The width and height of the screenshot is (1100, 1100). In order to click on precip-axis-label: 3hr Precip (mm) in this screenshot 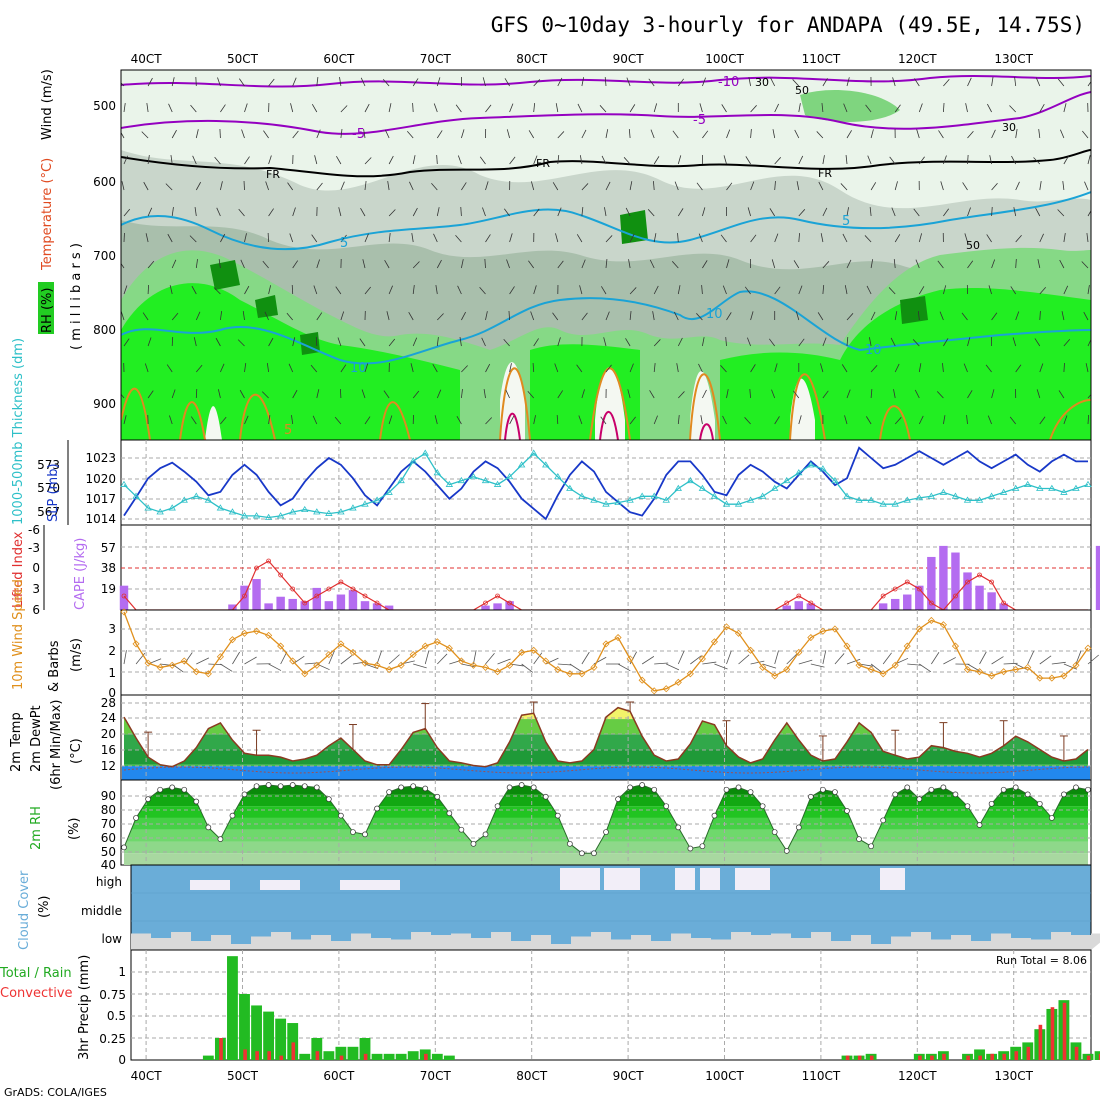, I will do `click(84, 1007)`.